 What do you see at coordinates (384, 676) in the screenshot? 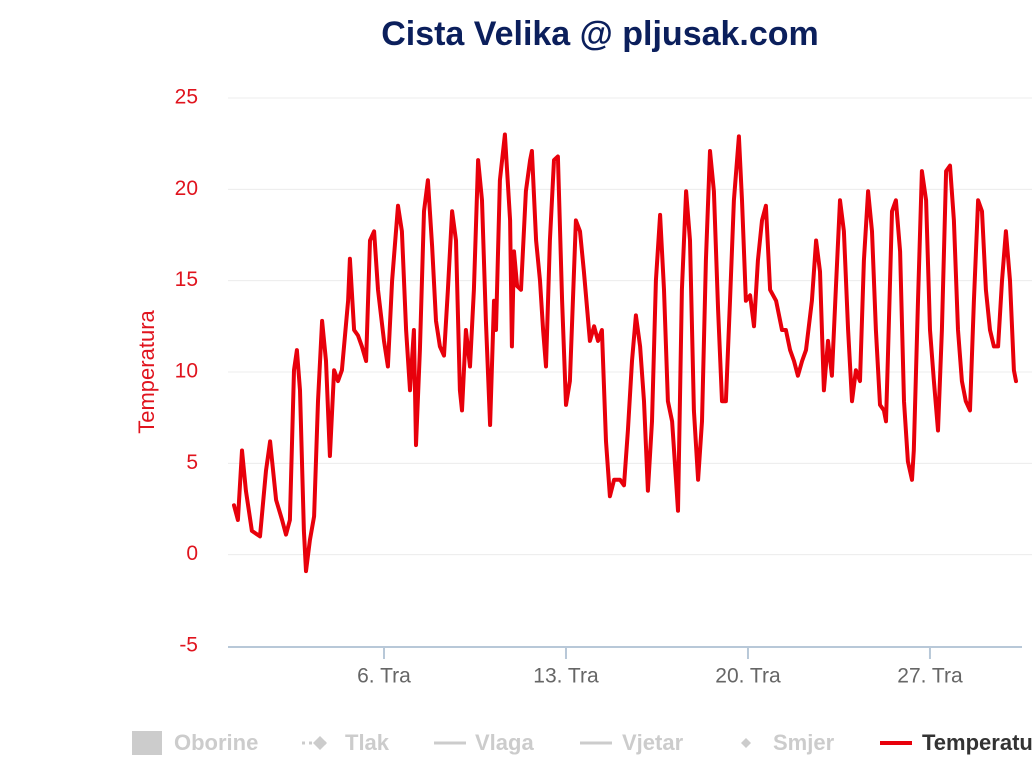
I see `x-tick-label: 6. Tra` at bounding box center [384, 676].